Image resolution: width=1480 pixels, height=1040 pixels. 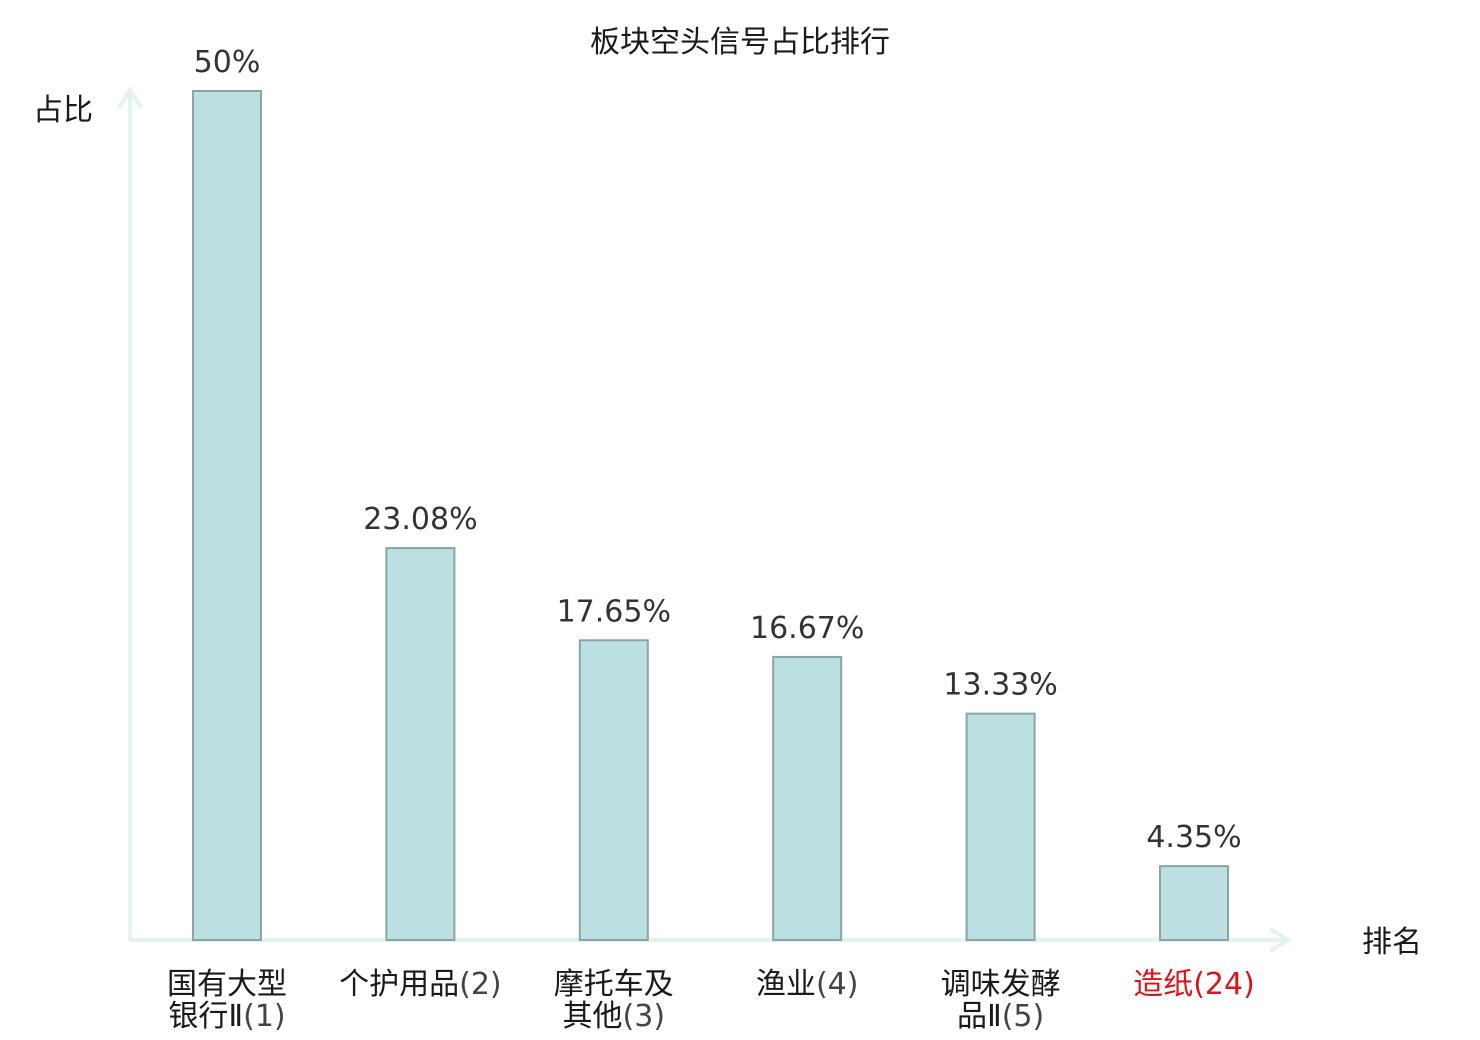 I want to click on x-axis-label: 排名, so click(x=1392, y=942).